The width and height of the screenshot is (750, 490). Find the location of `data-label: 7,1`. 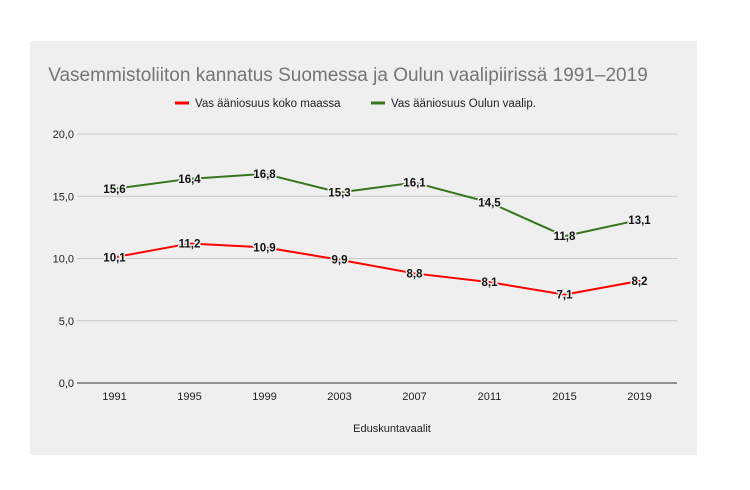

data-label: 7,1 is located at coordinates (565, 296).